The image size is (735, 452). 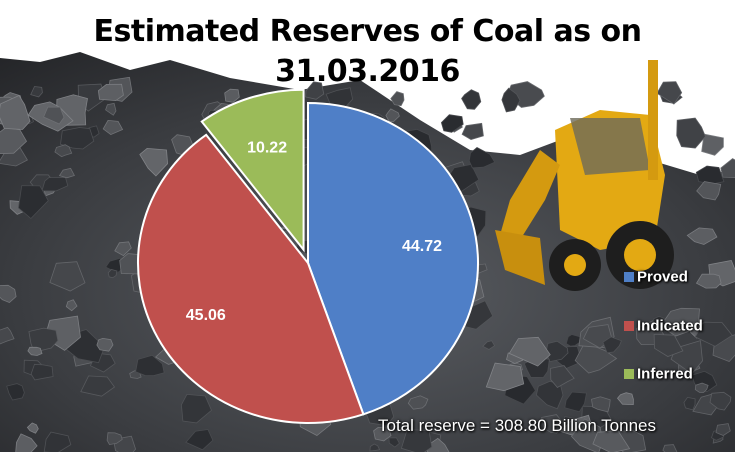 I want to click on legend-swatch-indicated, so click(x=629, y=325).